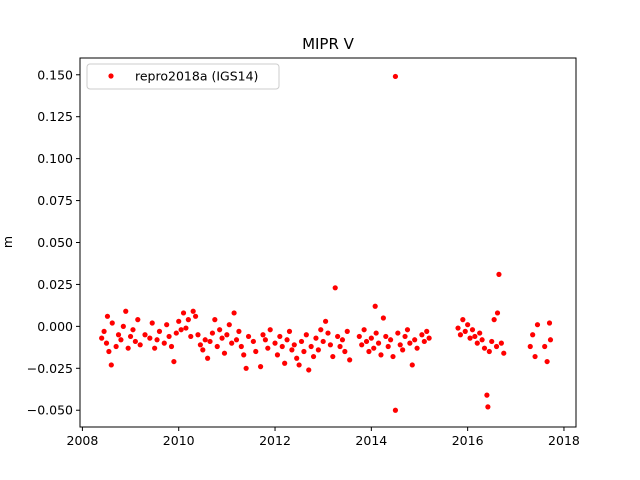  What do you see at coordinates (55, 242) in the screenshot?
I see `y-tick-label: 0.050` at bounding box center [55, 242].